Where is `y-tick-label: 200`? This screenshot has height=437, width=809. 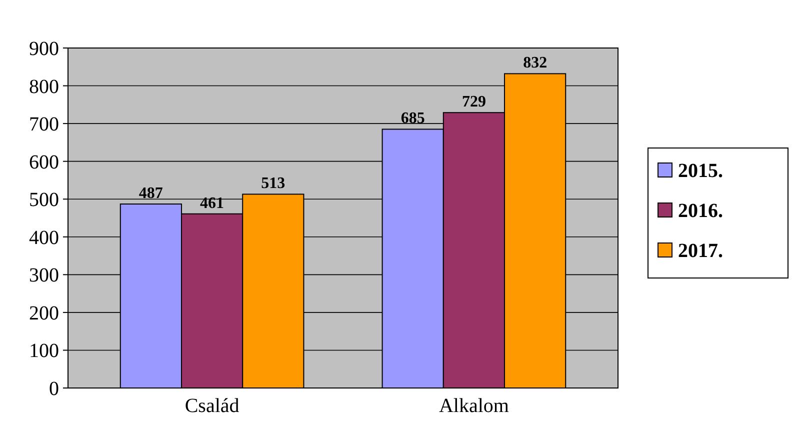
y-tick-label: 200 is located at coordinates (44, 313).